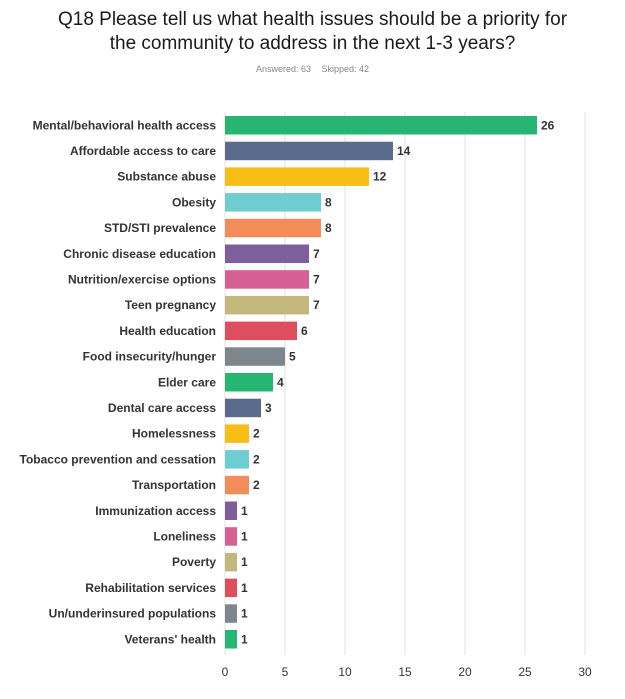  What do you see at coordinates (585, 672) in the screenshot?
I see `x-tick-label: 30` at bounding box center [585, 672].